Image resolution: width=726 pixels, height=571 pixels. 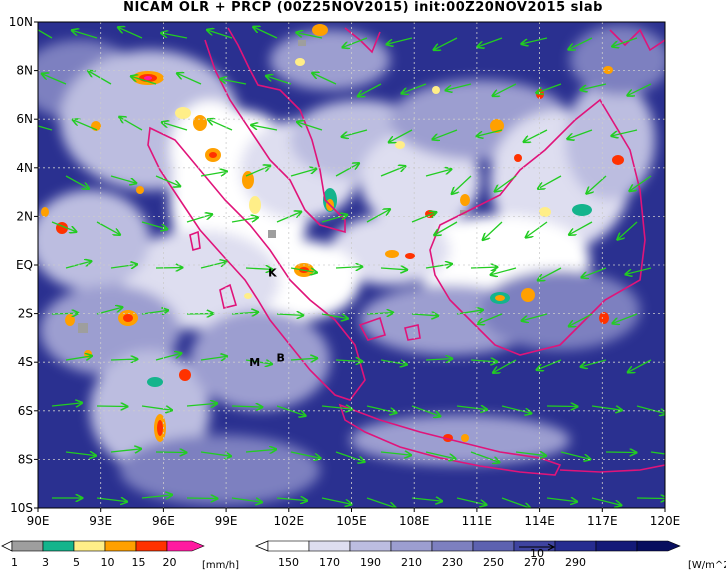 I want to click on lat-tick-label: 8N, so click(x=24, y=71).